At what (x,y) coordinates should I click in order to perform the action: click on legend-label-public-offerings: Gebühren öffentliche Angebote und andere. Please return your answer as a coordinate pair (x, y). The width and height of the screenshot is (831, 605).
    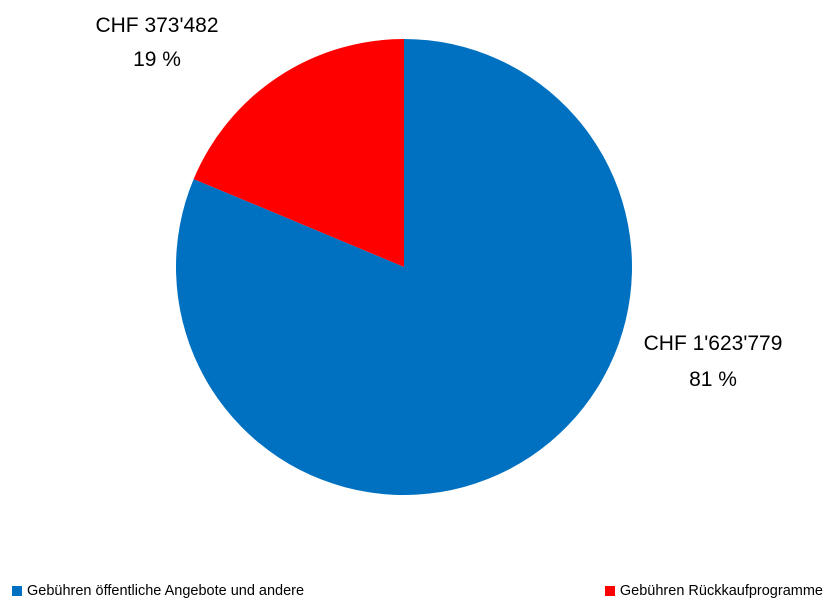
    Looking at the image, I should click on (166, 591).